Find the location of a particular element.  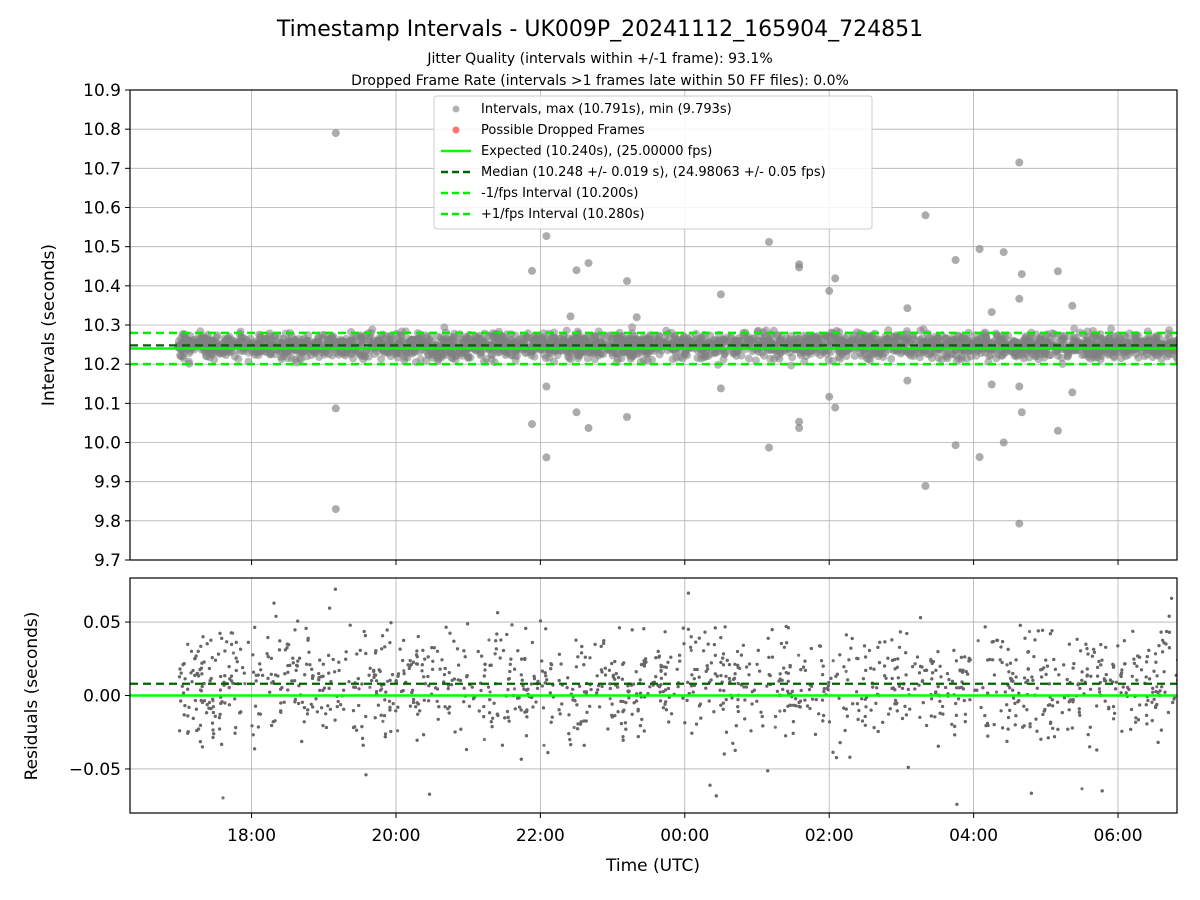

intervals-y-tick-label: 10.2 is located at coordinates (102, 365).